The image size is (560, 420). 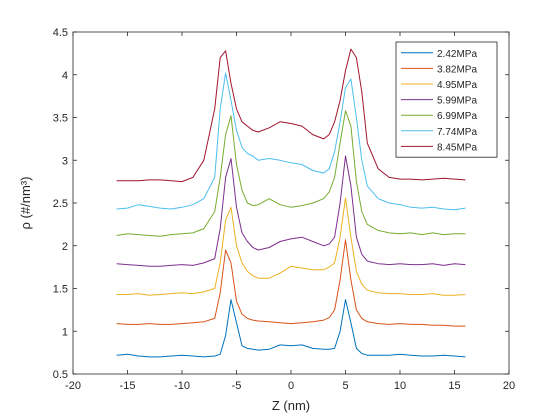 I want to click on legend-label-1: 3.82MPa, so click(x=457, y=69).